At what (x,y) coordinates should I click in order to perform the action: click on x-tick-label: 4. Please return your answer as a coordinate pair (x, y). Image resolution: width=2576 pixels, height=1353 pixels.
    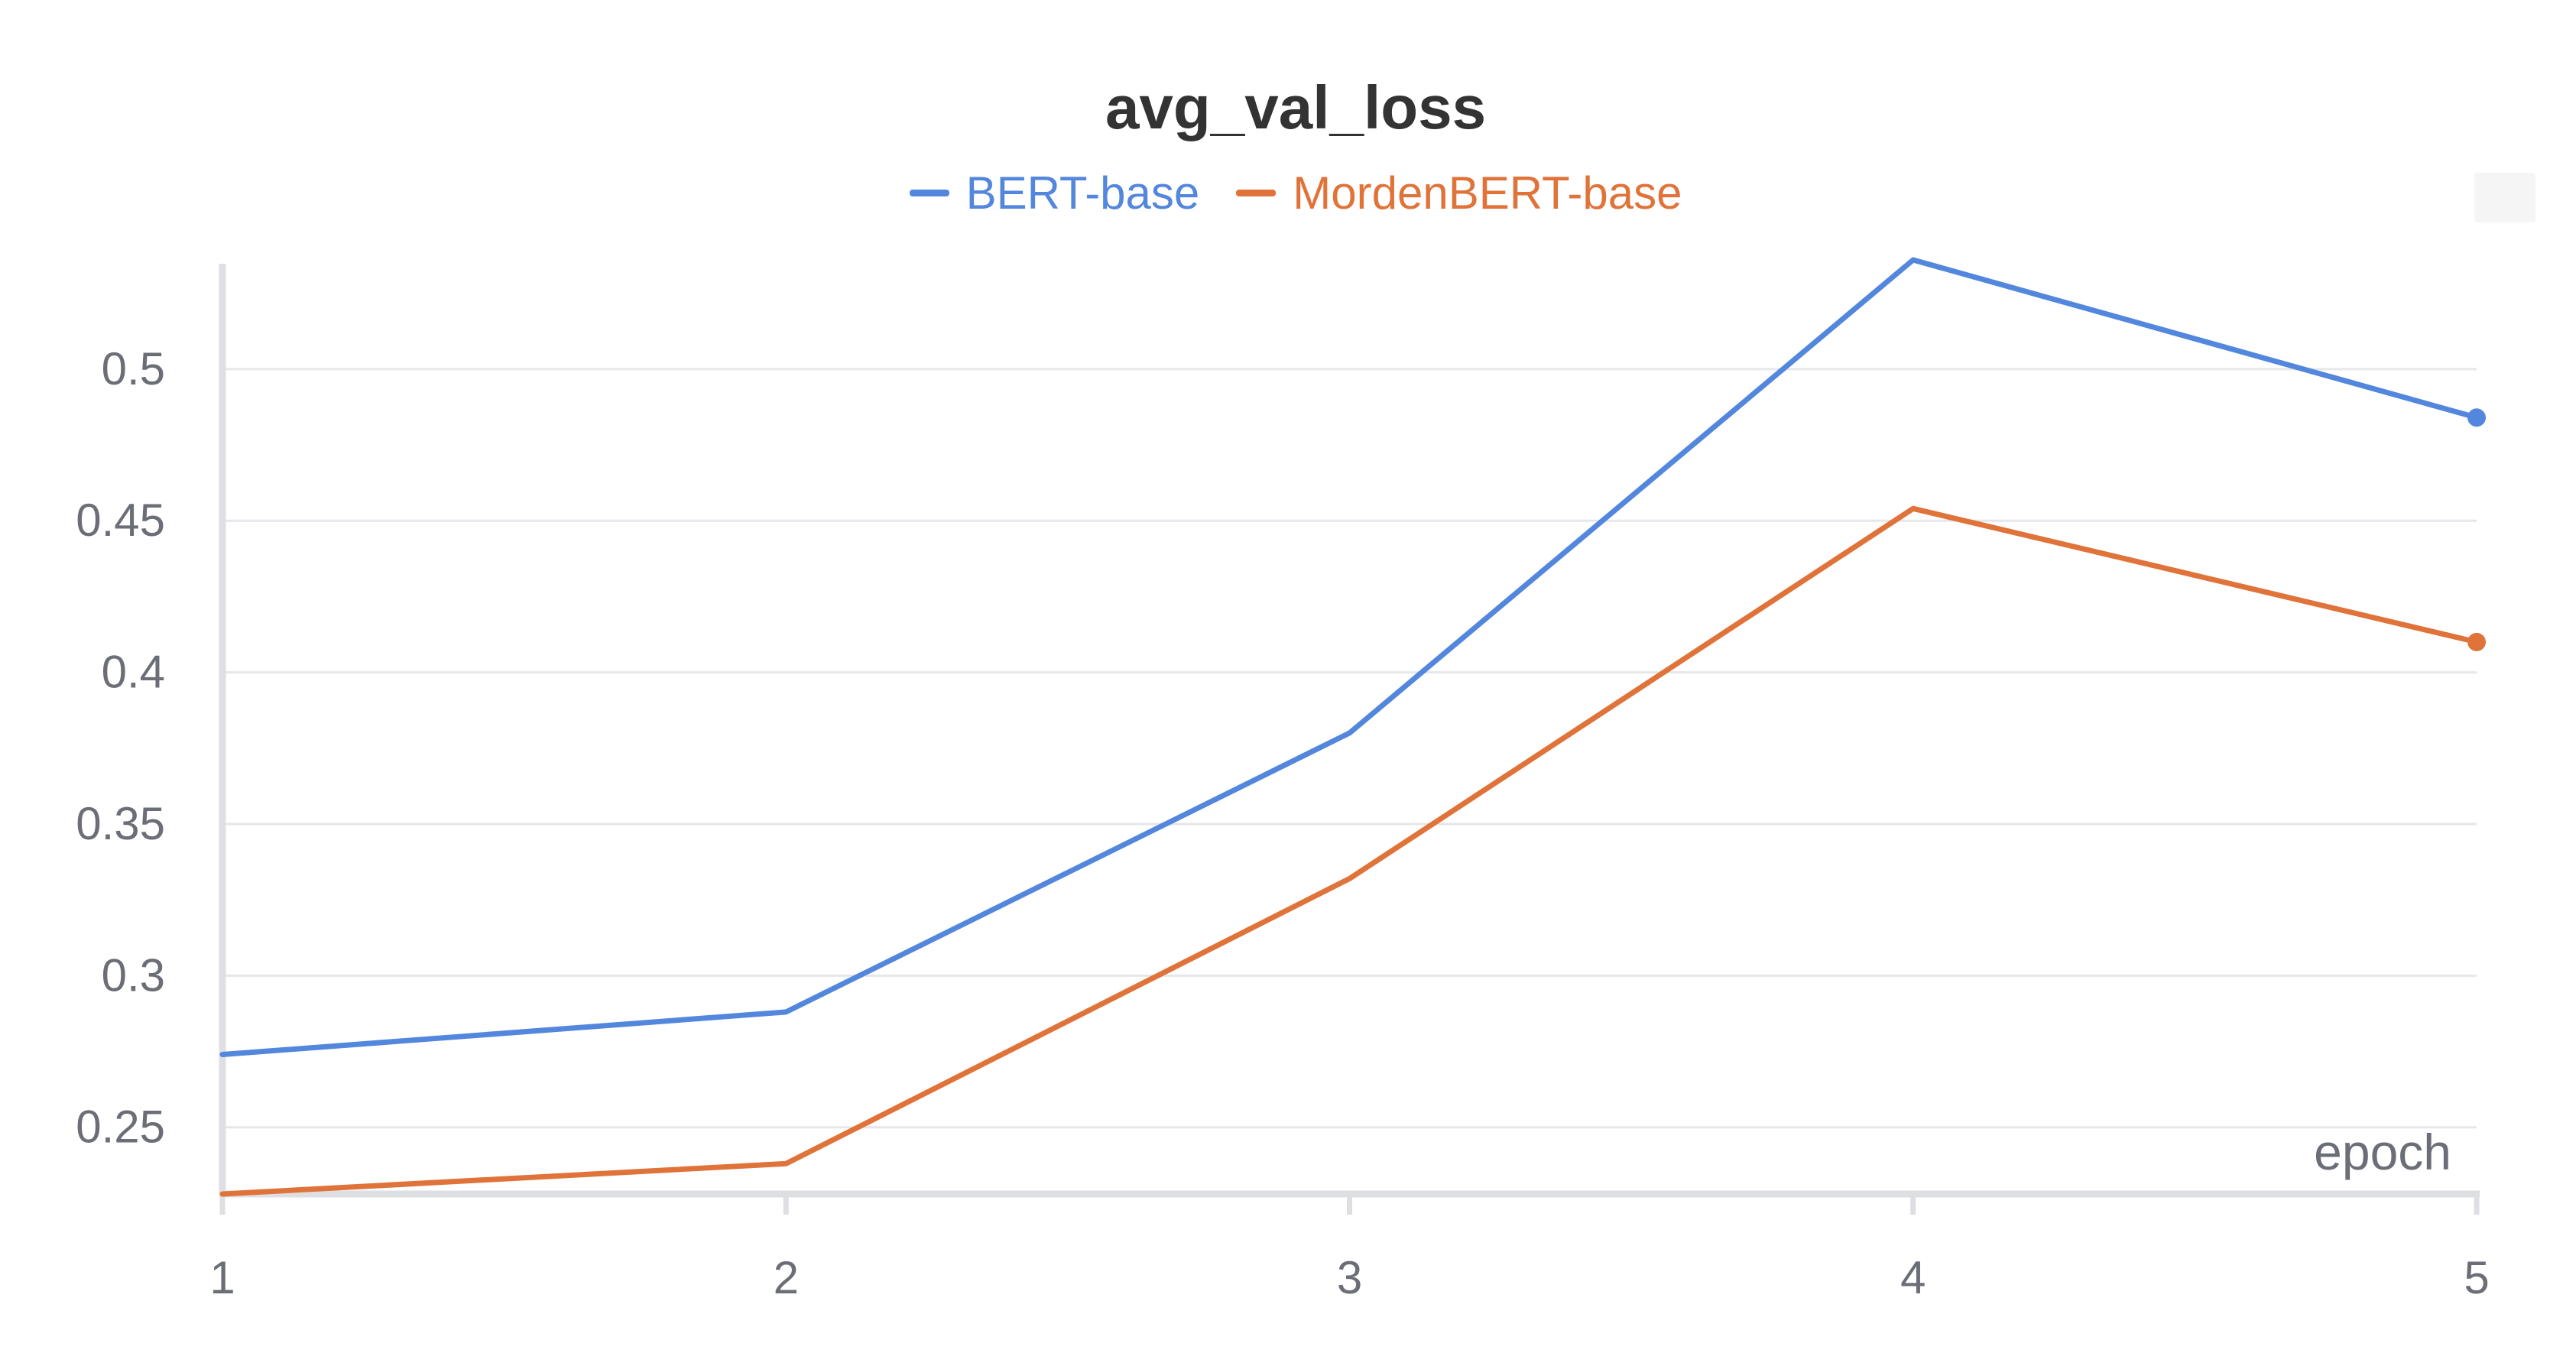
    Looking at the image, I should click on (1913, 1277).